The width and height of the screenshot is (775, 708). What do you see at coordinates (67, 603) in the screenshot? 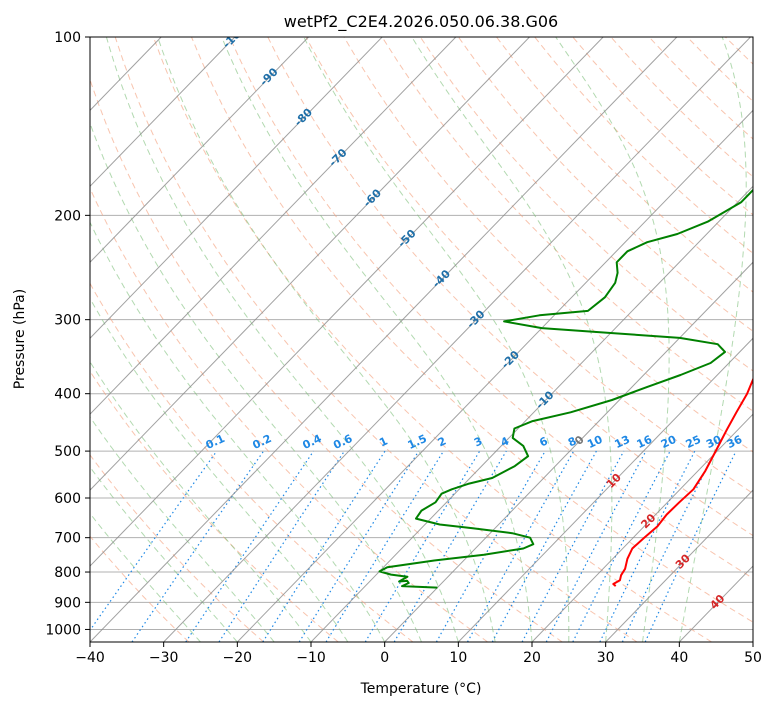
I see `y-tick-label: 900` at bounding box center [67, 603].